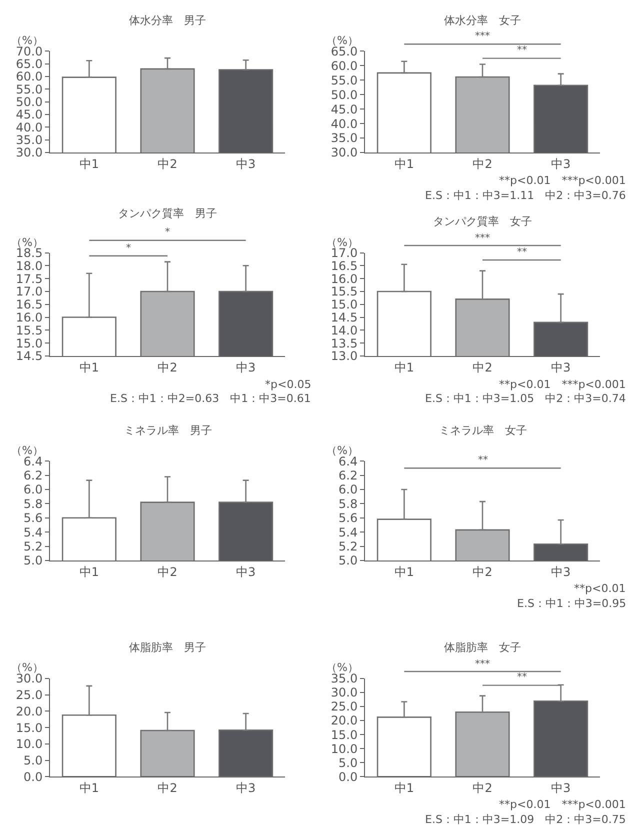  Describe the element at coordinates (29, 279) in the screenshot. I see `y-tick-label: 17.5` at that location.